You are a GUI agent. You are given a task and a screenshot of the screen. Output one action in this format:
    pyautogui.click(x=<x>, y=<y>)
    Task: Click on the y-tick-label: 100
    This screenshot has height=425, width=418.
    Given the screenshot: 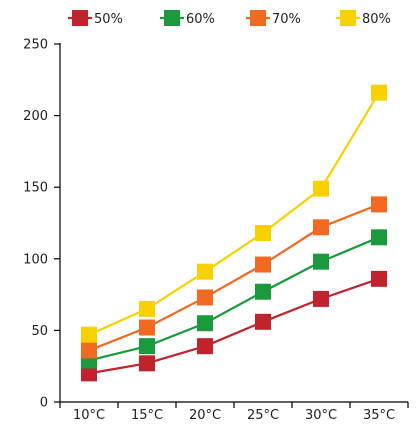 What is the action you would take?
    pyautogui.click(x=35, y=259)
    